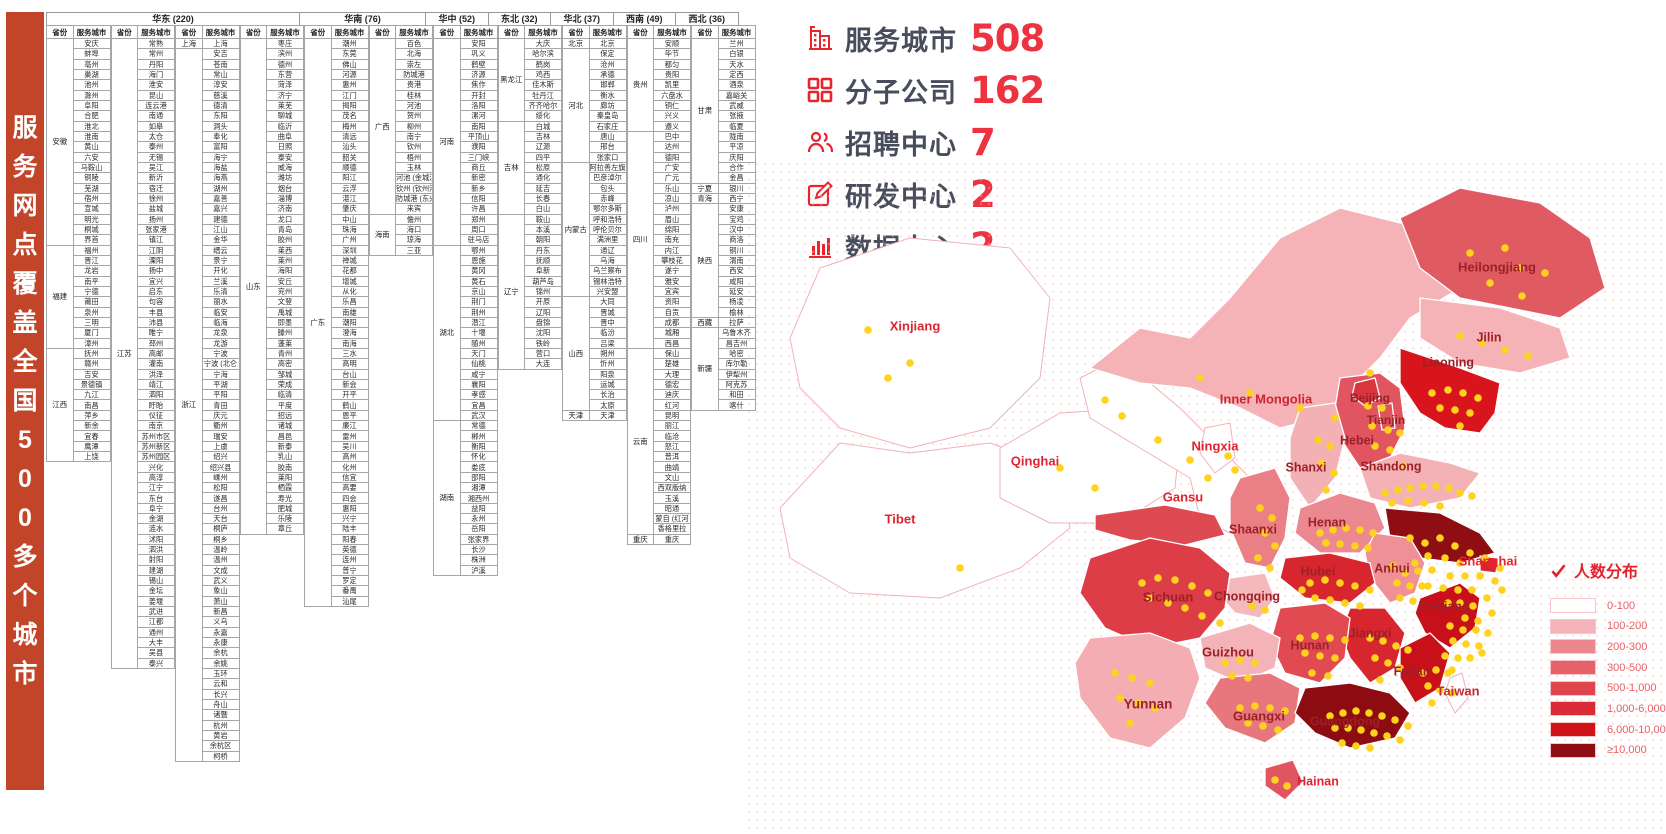 The image size is (1666, 834). I want to click on city-cell: 京山, so click(478, 291).